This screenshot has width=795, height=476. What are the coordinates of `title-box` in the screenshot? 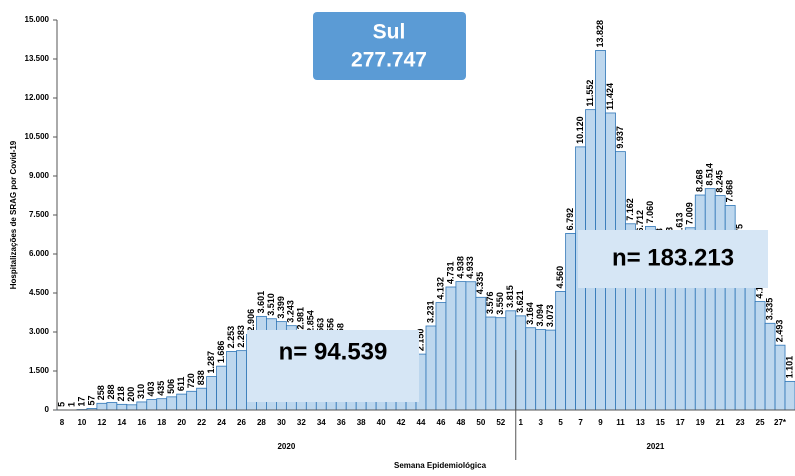 It's located at (389, 46).